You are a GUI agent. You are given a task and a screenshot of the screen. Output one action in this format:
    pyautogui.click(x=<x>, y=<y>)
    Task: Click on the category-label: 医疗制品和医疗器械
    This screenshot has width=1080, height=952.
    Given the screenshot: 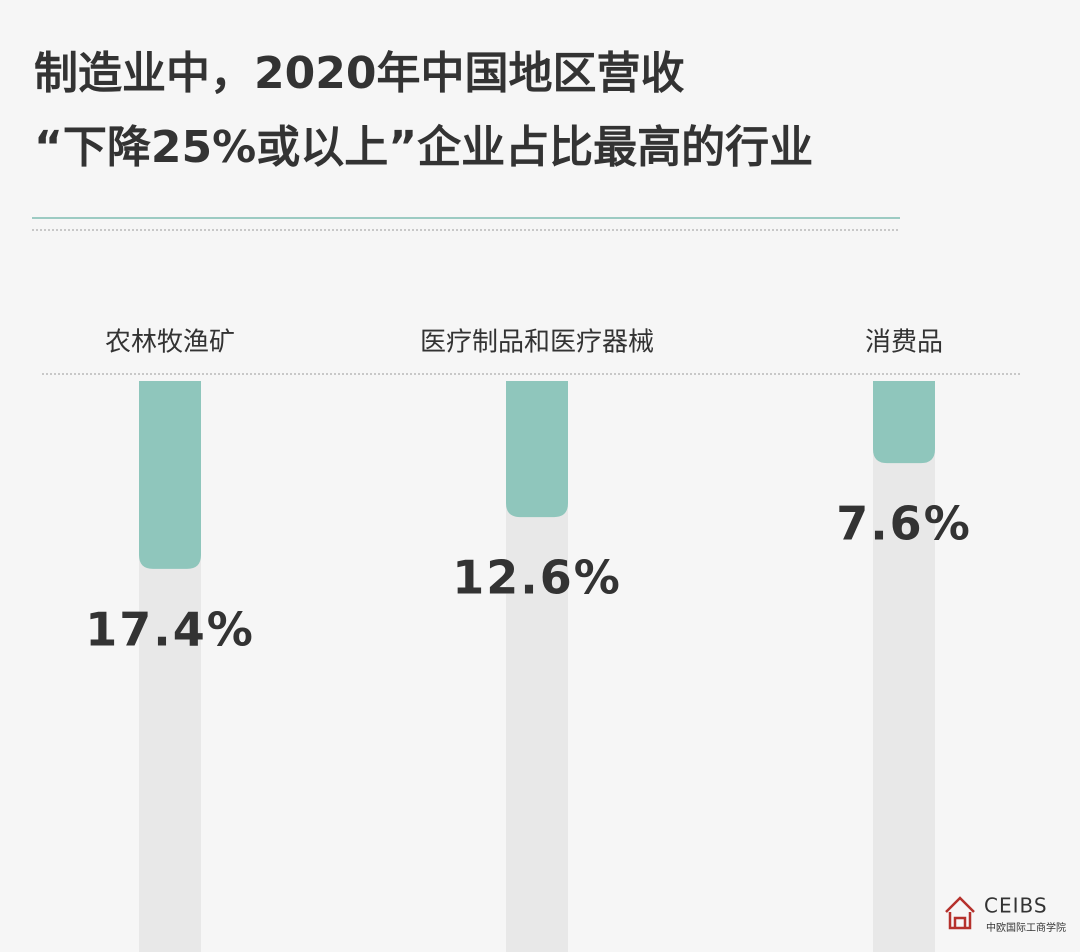 What is the action you would take?
    pyautogui.click(x=537, y=343)
    